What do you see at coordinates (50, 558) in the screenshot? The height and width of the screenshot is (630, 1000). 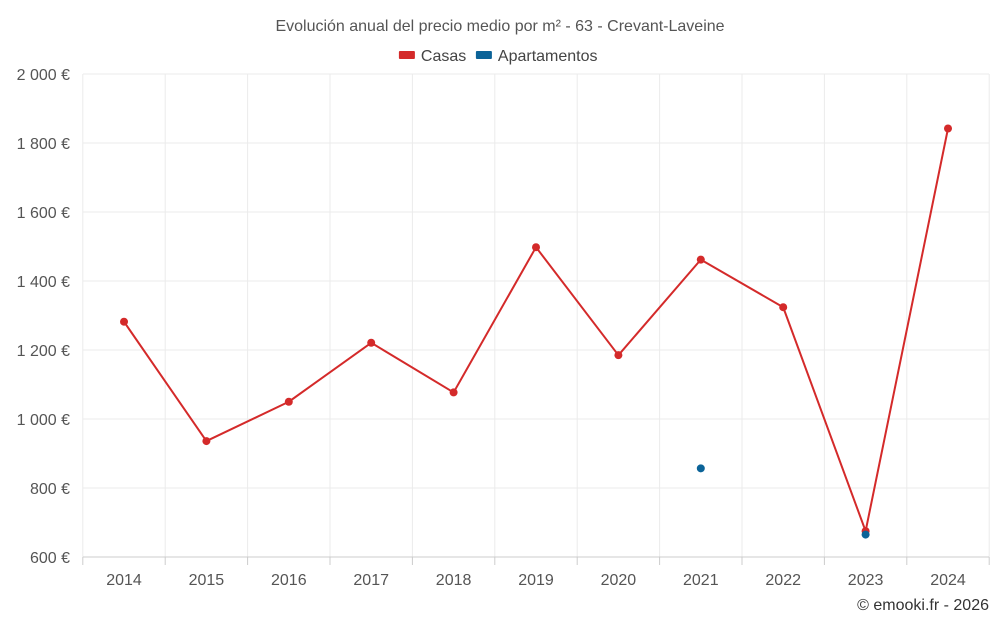 I see `y-tick-label: 600 €` at bounding box center [50, 558].